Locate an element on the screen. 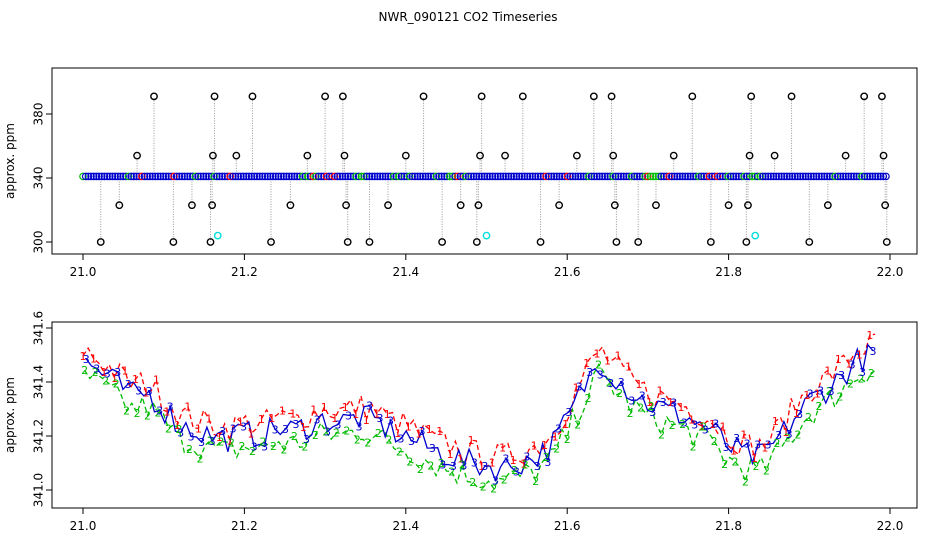 The height and width of the screenshot is (540, 936). bottom-x-tick-label: 21.8 is located at coordinates (728, 526).